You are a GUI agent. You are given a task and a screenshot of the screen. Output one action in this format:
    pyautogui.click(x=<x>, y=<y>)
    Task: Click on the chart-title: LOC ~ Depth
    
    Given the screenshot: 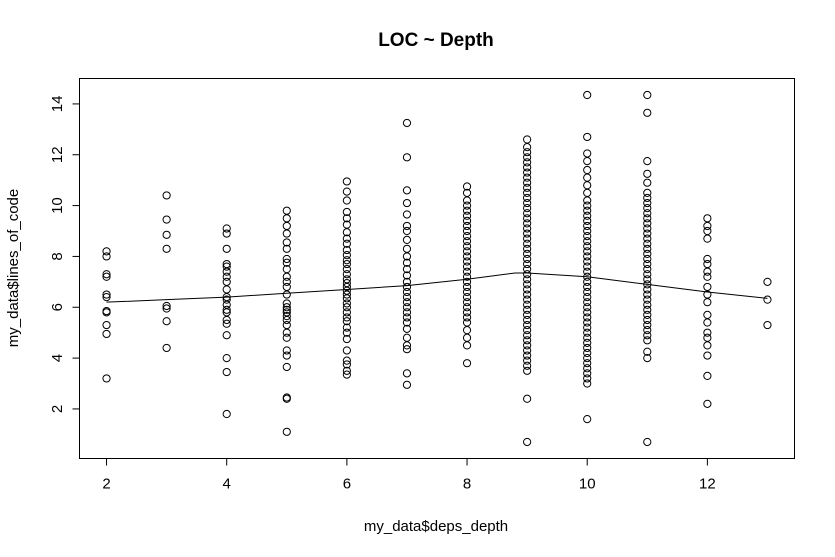 What is the action you would take?
    pyautogui.click(x=436, y=40)
    